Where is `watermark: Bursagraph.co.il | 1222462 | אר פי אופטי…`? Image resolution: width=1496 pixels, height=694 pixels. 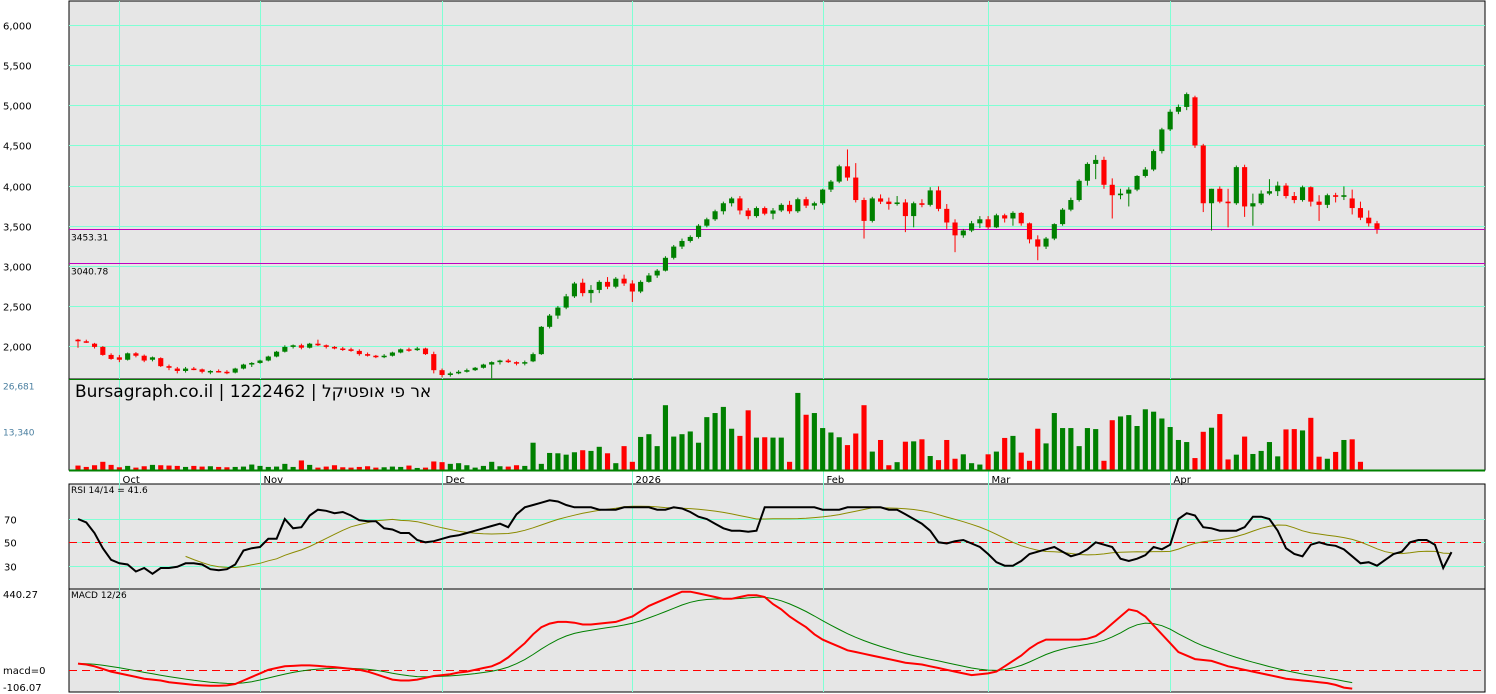 watermark: Bursagraph.co.il | 1222462 | אר פי אופטי… is located at coordinates (253, 392).